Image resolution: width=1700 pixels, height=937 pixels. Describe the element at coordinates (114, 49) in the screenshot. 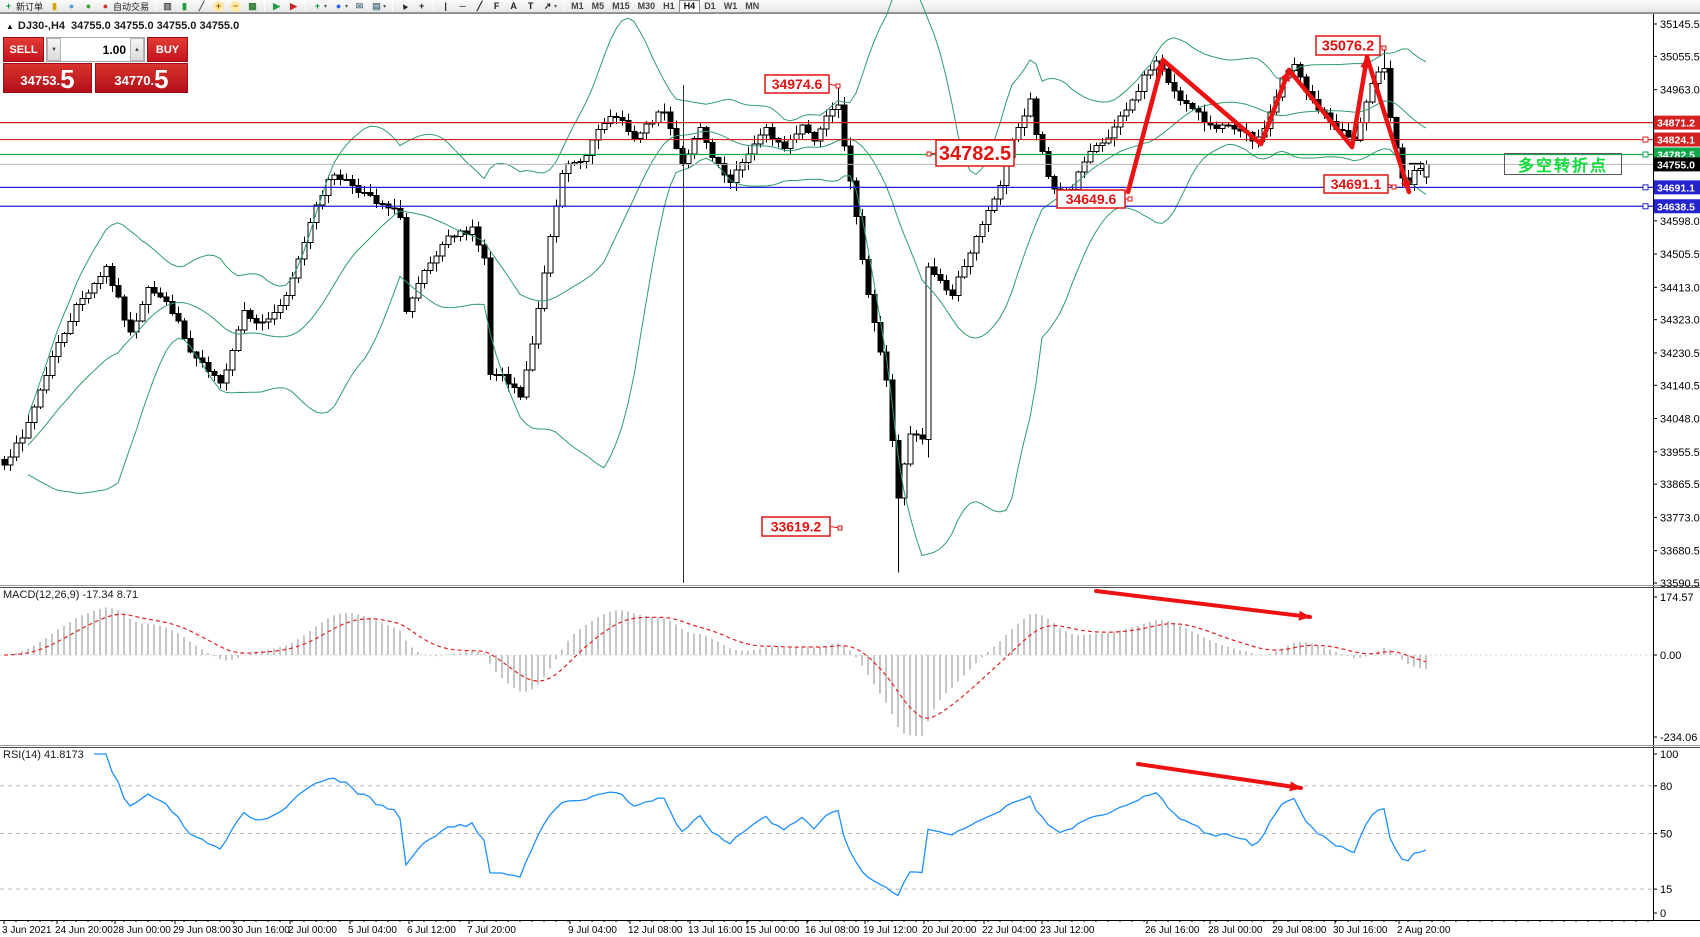

I see `volume-value: 1.00` at that location.